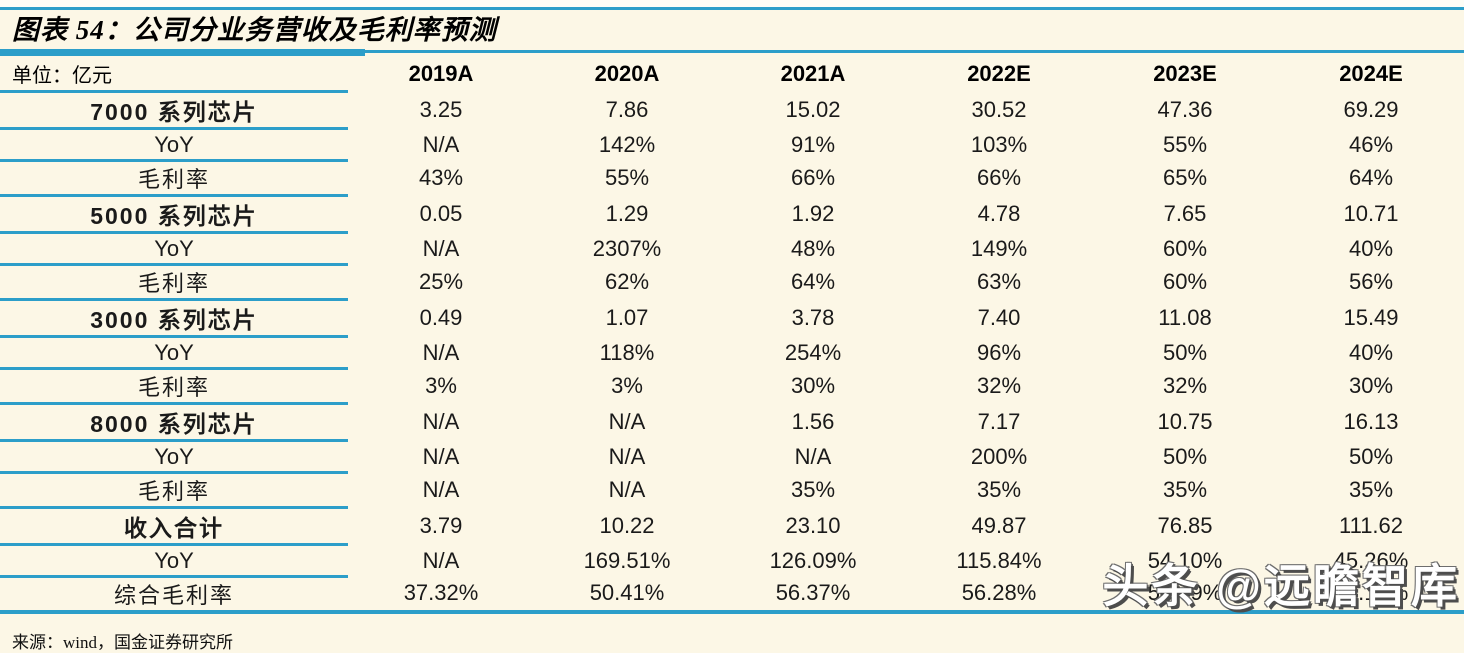 This screenshot has width=1464, height=653. I want to click on value-cell: 56.28%, so click(999, 595).